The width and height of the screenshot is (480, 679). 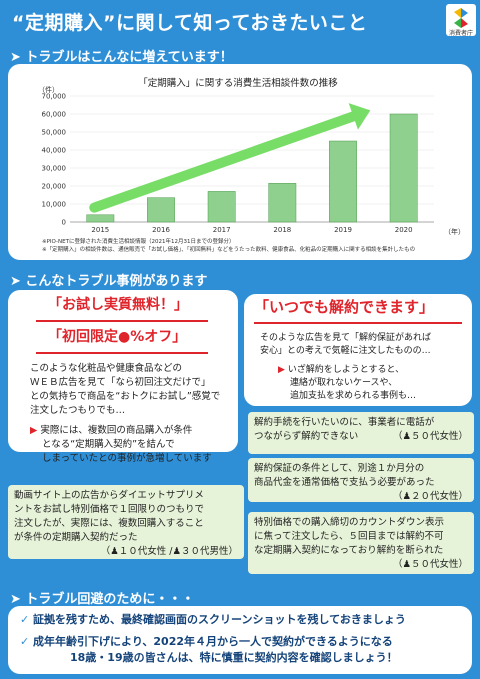 What do you see at coordinates (118, 305) in the screenshot?
I see `case-heading-free-trial: 「お試し実質無料！」` at bounding box center [118, 305].